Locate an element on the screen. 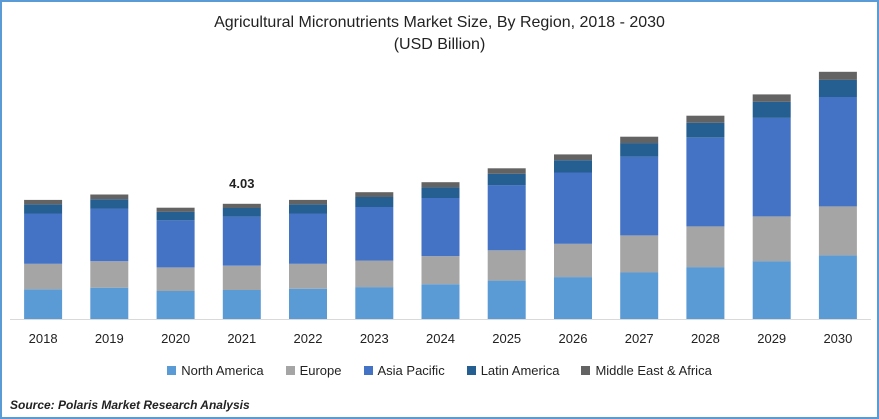 The width and height of the screenshot is (879, 419). bar-segment-2024-latin-america is located at coordinates (440, 192).